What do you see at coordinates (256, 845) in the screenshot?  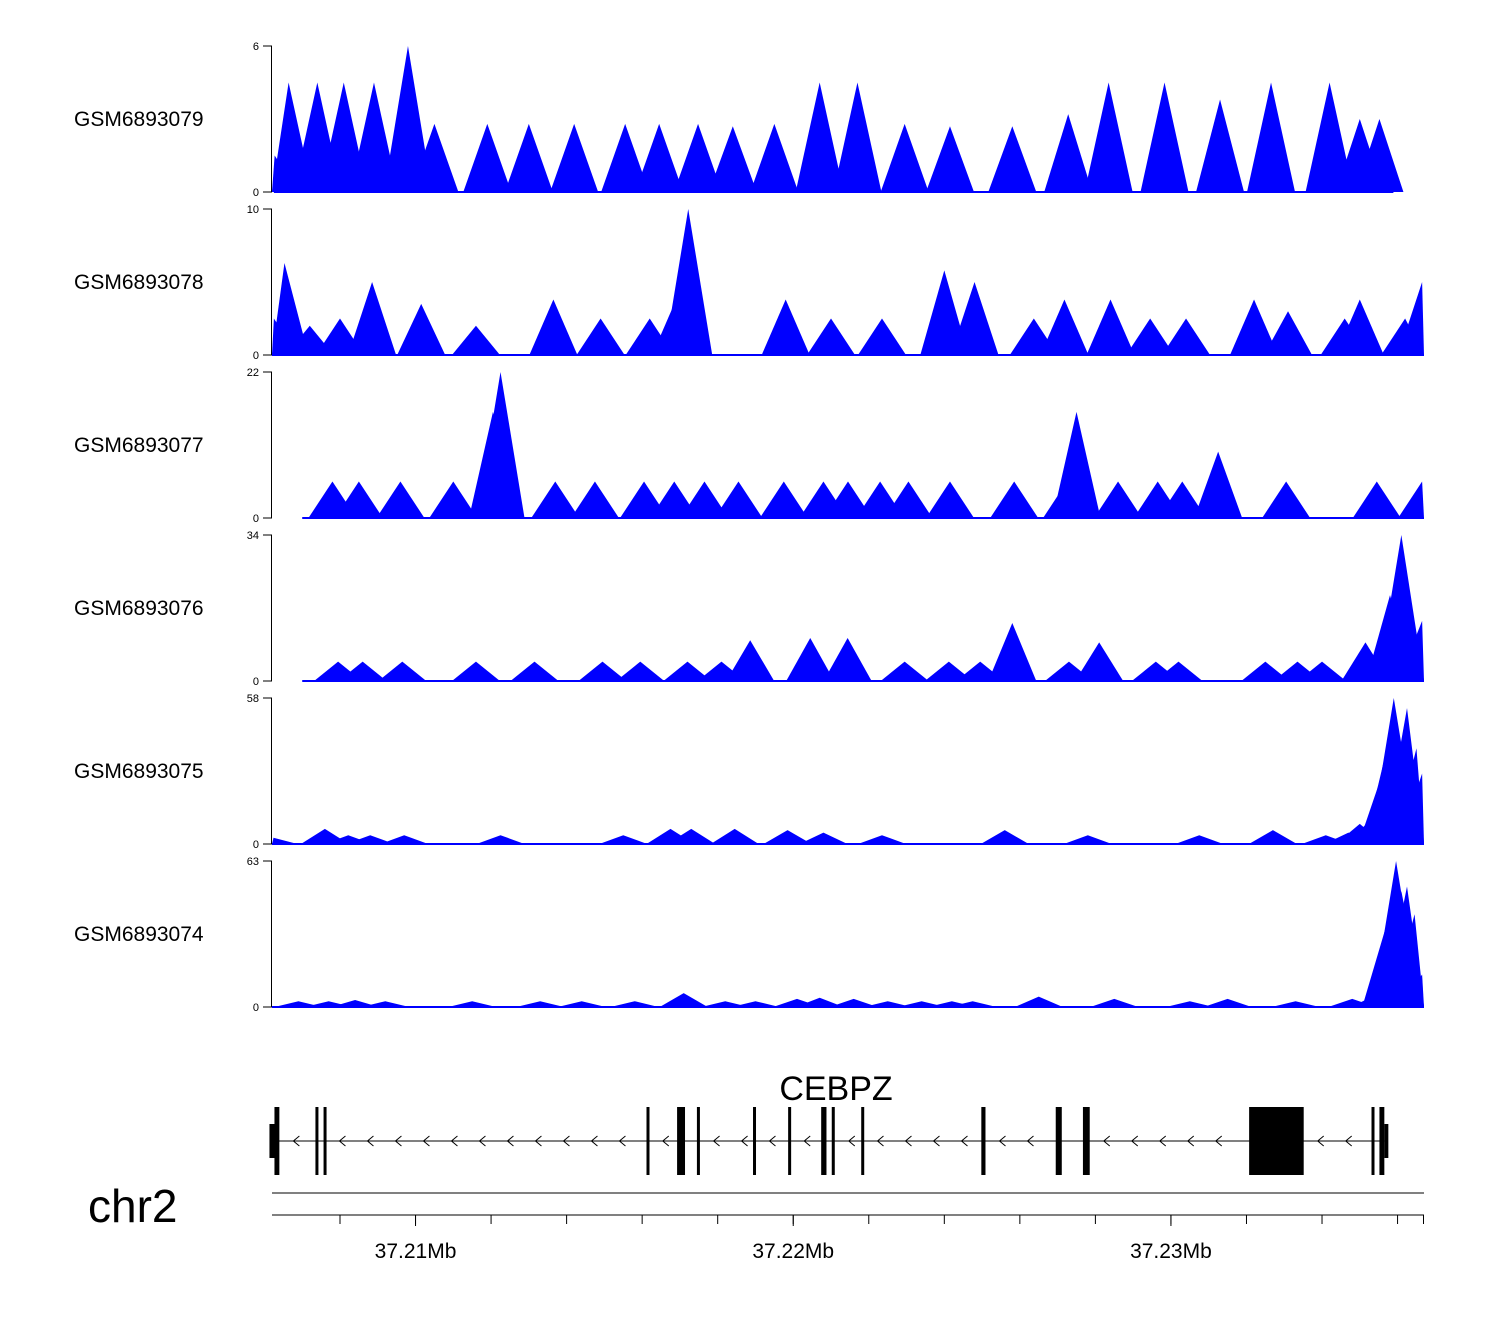 I see `y-axis-min-label: 0` at bounding box center [256, 845].